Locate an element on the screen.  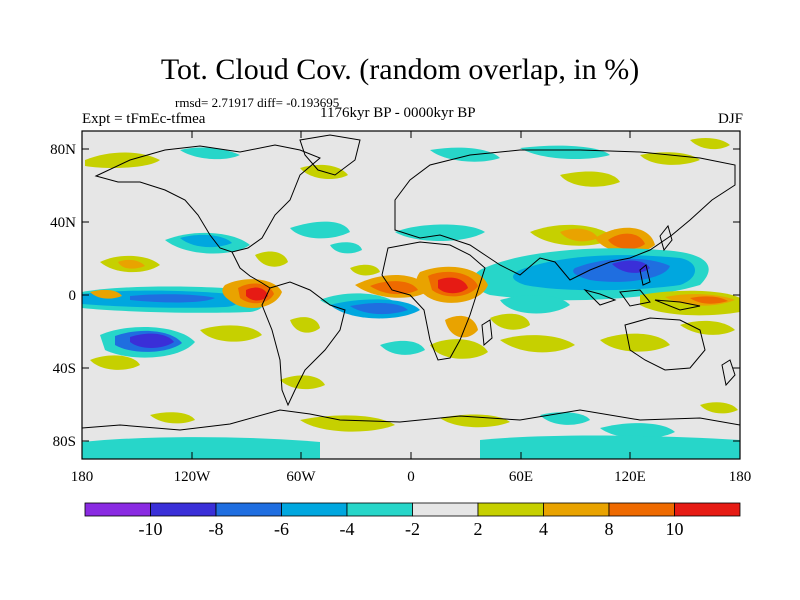
colorbar-labels: -10 -8 -6 -4 -2 2 4 8 10 is located at coordinates (411, 529).